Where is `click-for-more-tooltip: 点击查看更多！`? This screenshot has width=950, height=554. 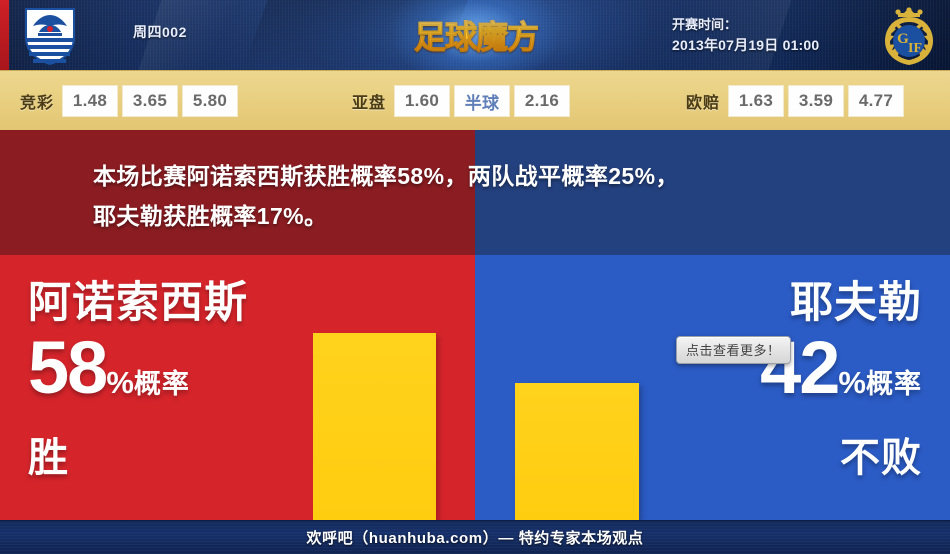 click-for-more-tooltip: 点击查看更多！ is located at coordinates (733, 350).